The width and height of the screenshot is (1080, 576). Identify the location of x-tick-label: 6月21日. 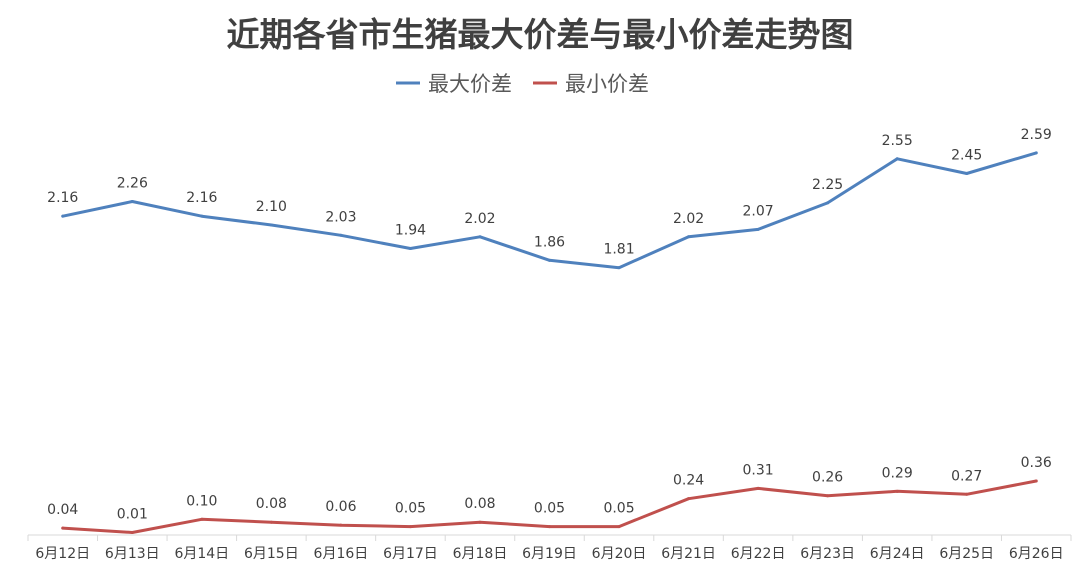
(688, 554).